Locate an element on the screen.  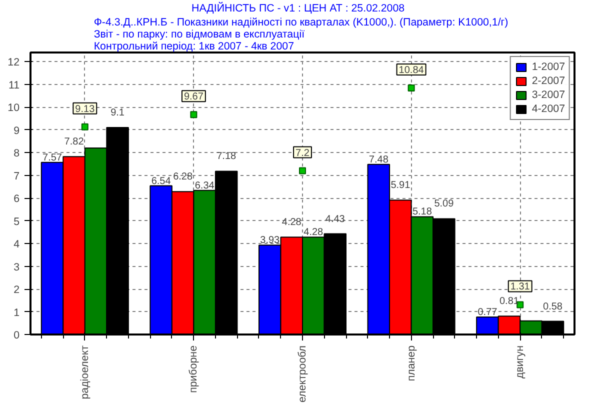
data-label: 7.18 is located at coordinates (226, 156).